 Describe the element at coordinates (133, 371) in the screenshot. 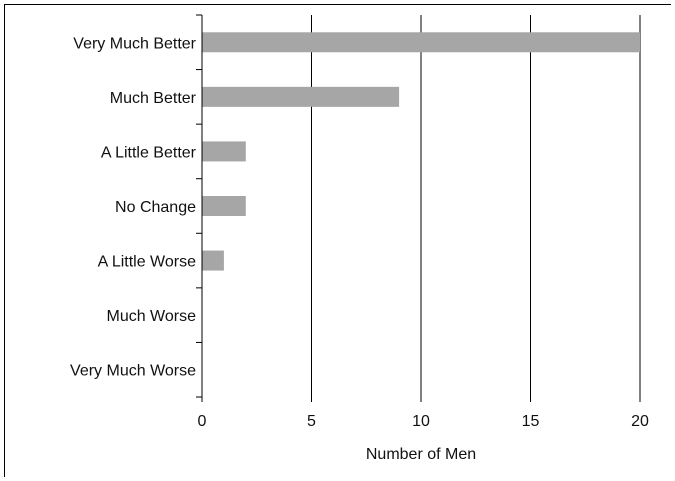

I see `category-label: Very Much Worse` at that location.